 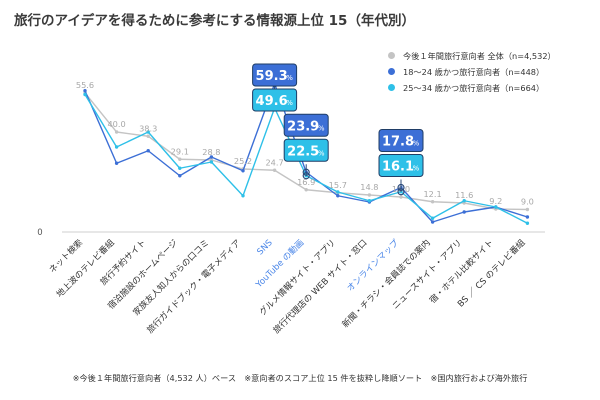 I want to click on x-tick-label: オンラインマップ, so click(x=373, y=265).